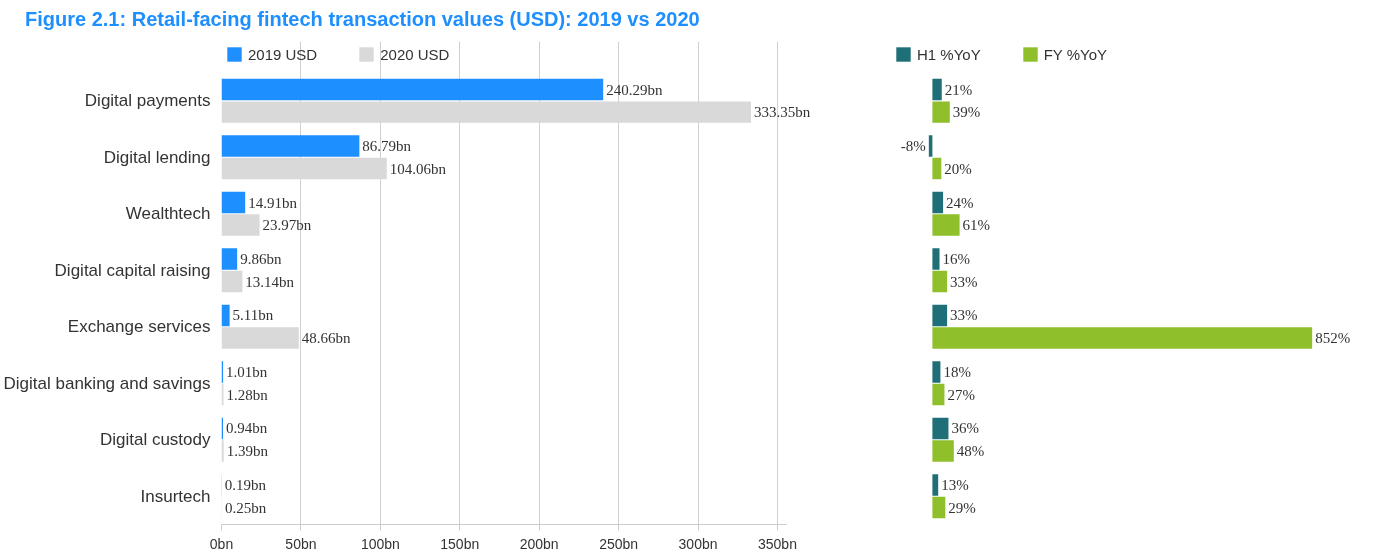  What do you see at coordinates (261, 258) in the screenshot?
I see `data-label: 9.86bn` at bounding box center [261, 258].